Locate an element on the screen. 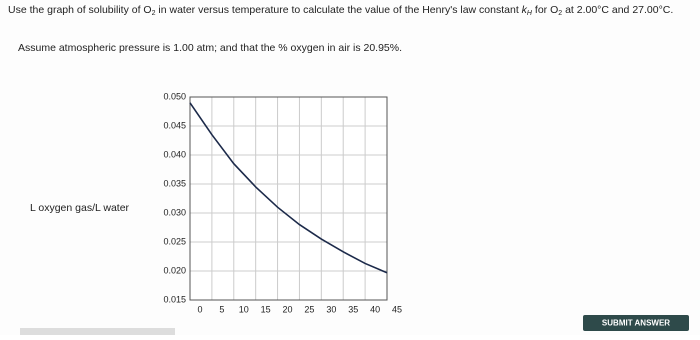  submit-button: SUBMIT ANSWER is located at coordinates (636, 323).